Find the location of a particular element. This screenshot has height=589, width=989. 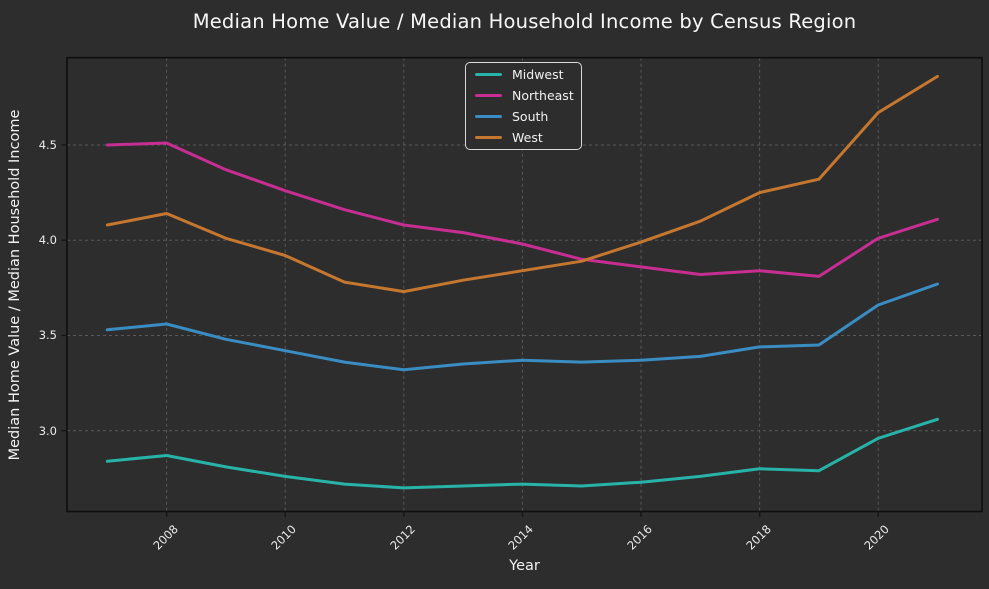

legend-item-south: South is located at coordinates (528, 116).